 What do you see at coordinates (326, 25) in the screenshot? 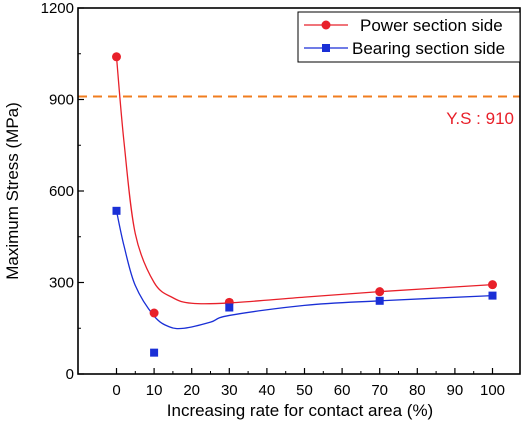
I see `legend-marker-power` at bounding box center [326, 25].